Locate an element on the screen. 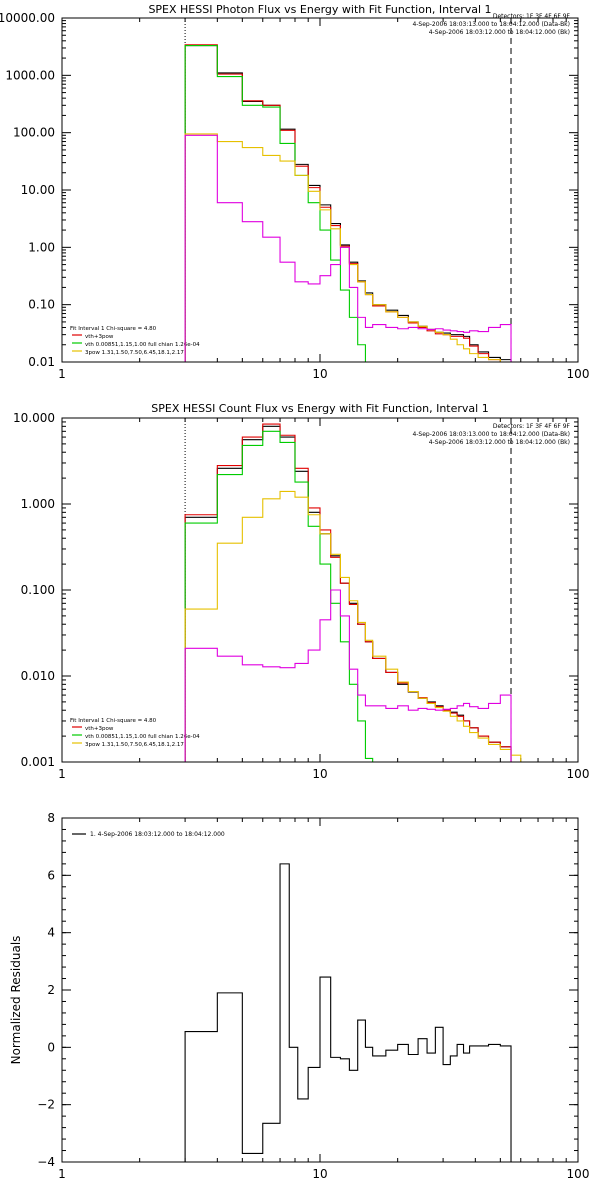  photon-flux-y-tick-label: 1000.00 is located at coordinates (30, 75).